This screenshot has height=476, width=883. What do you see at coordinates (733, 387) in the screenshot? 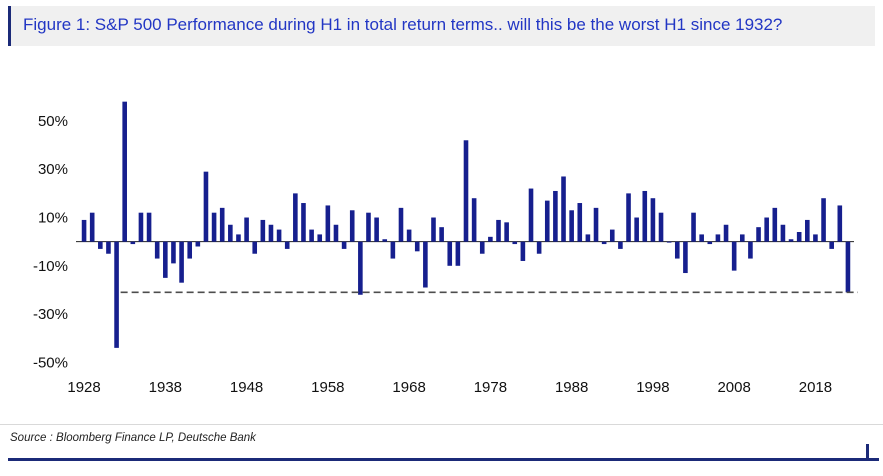
I see `x-axis-label: 2008` at bounding box center [733, 387].